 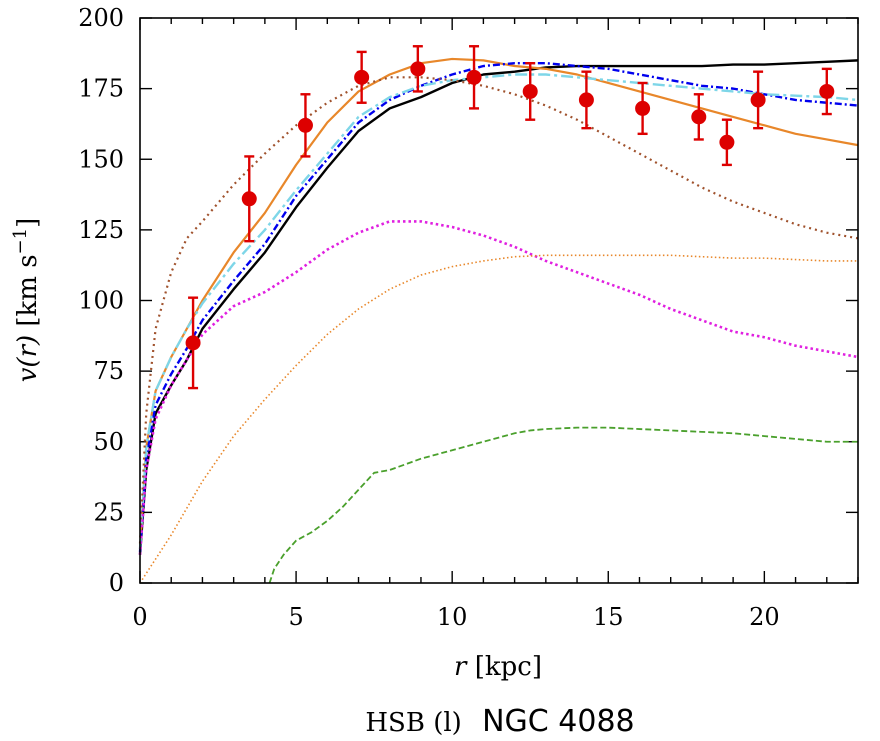 What do you see at coordinates (108, 512) in the screenshot?
I see `y-tick-label: 25` at bounding box center [108, 512].